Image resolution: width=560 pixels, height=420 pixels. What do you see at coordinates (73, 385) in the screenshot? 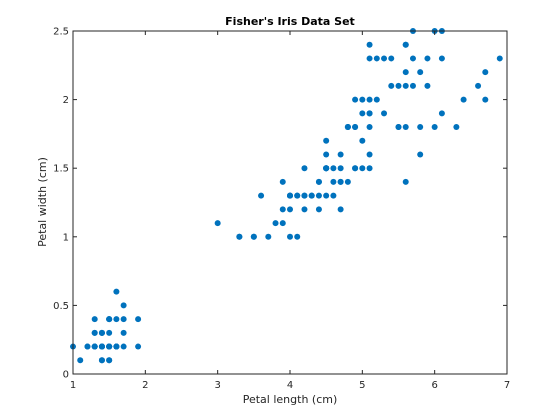
I see `x-tick-label: 1` at bounding box center [73, 385].